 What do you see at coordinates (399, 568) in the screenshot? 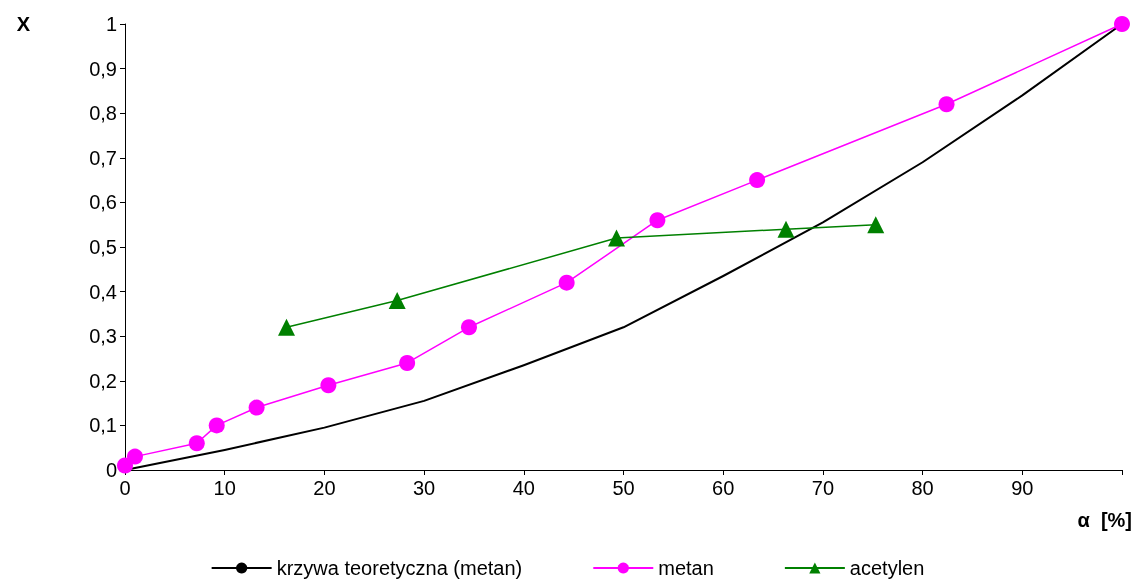
I see `legend-label: krzywa teoretyczna (metan)` at bounding box center [399, 568].